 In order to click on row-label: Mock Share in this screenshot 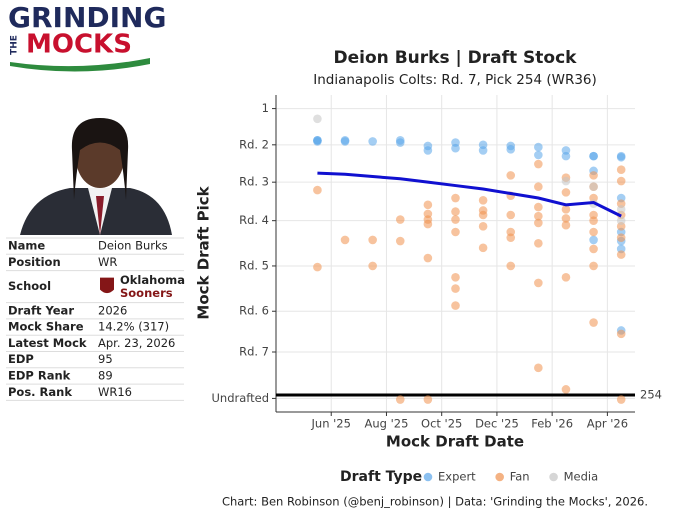, I will do `click(46, 327)`.